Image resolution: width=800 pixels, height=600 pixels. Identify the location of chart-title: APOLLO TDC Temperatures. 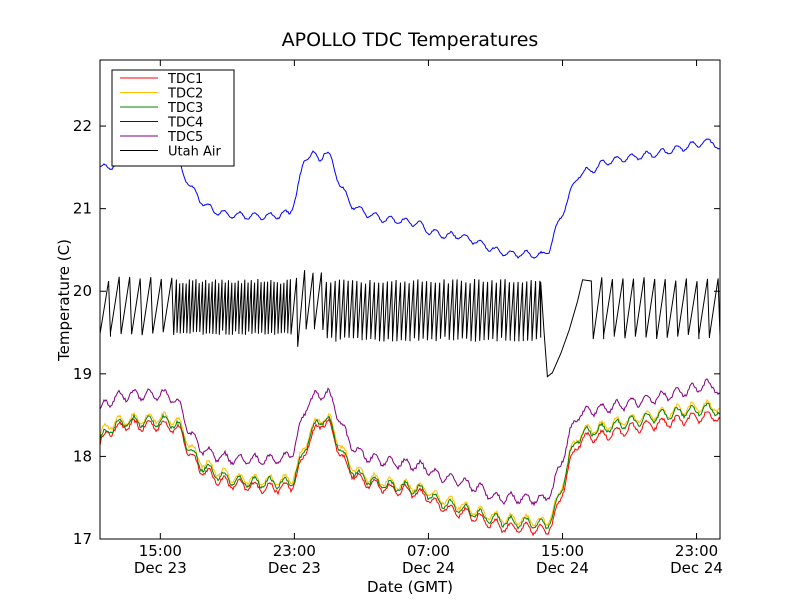
(410, 40).